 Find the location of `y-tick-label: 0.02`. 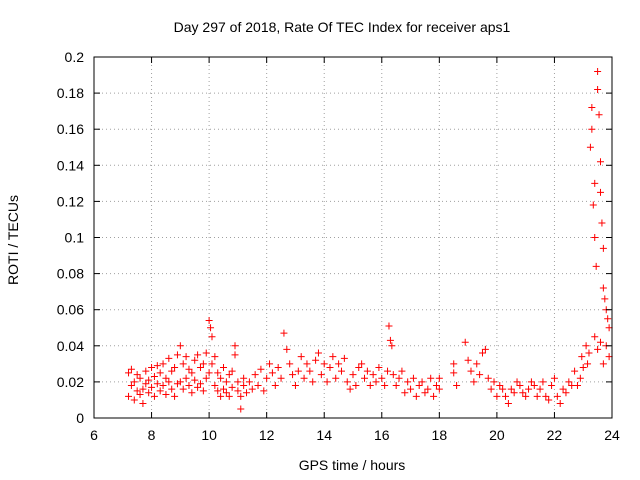

y-tick-label: 0.02 is located at coordinates (70, 382).